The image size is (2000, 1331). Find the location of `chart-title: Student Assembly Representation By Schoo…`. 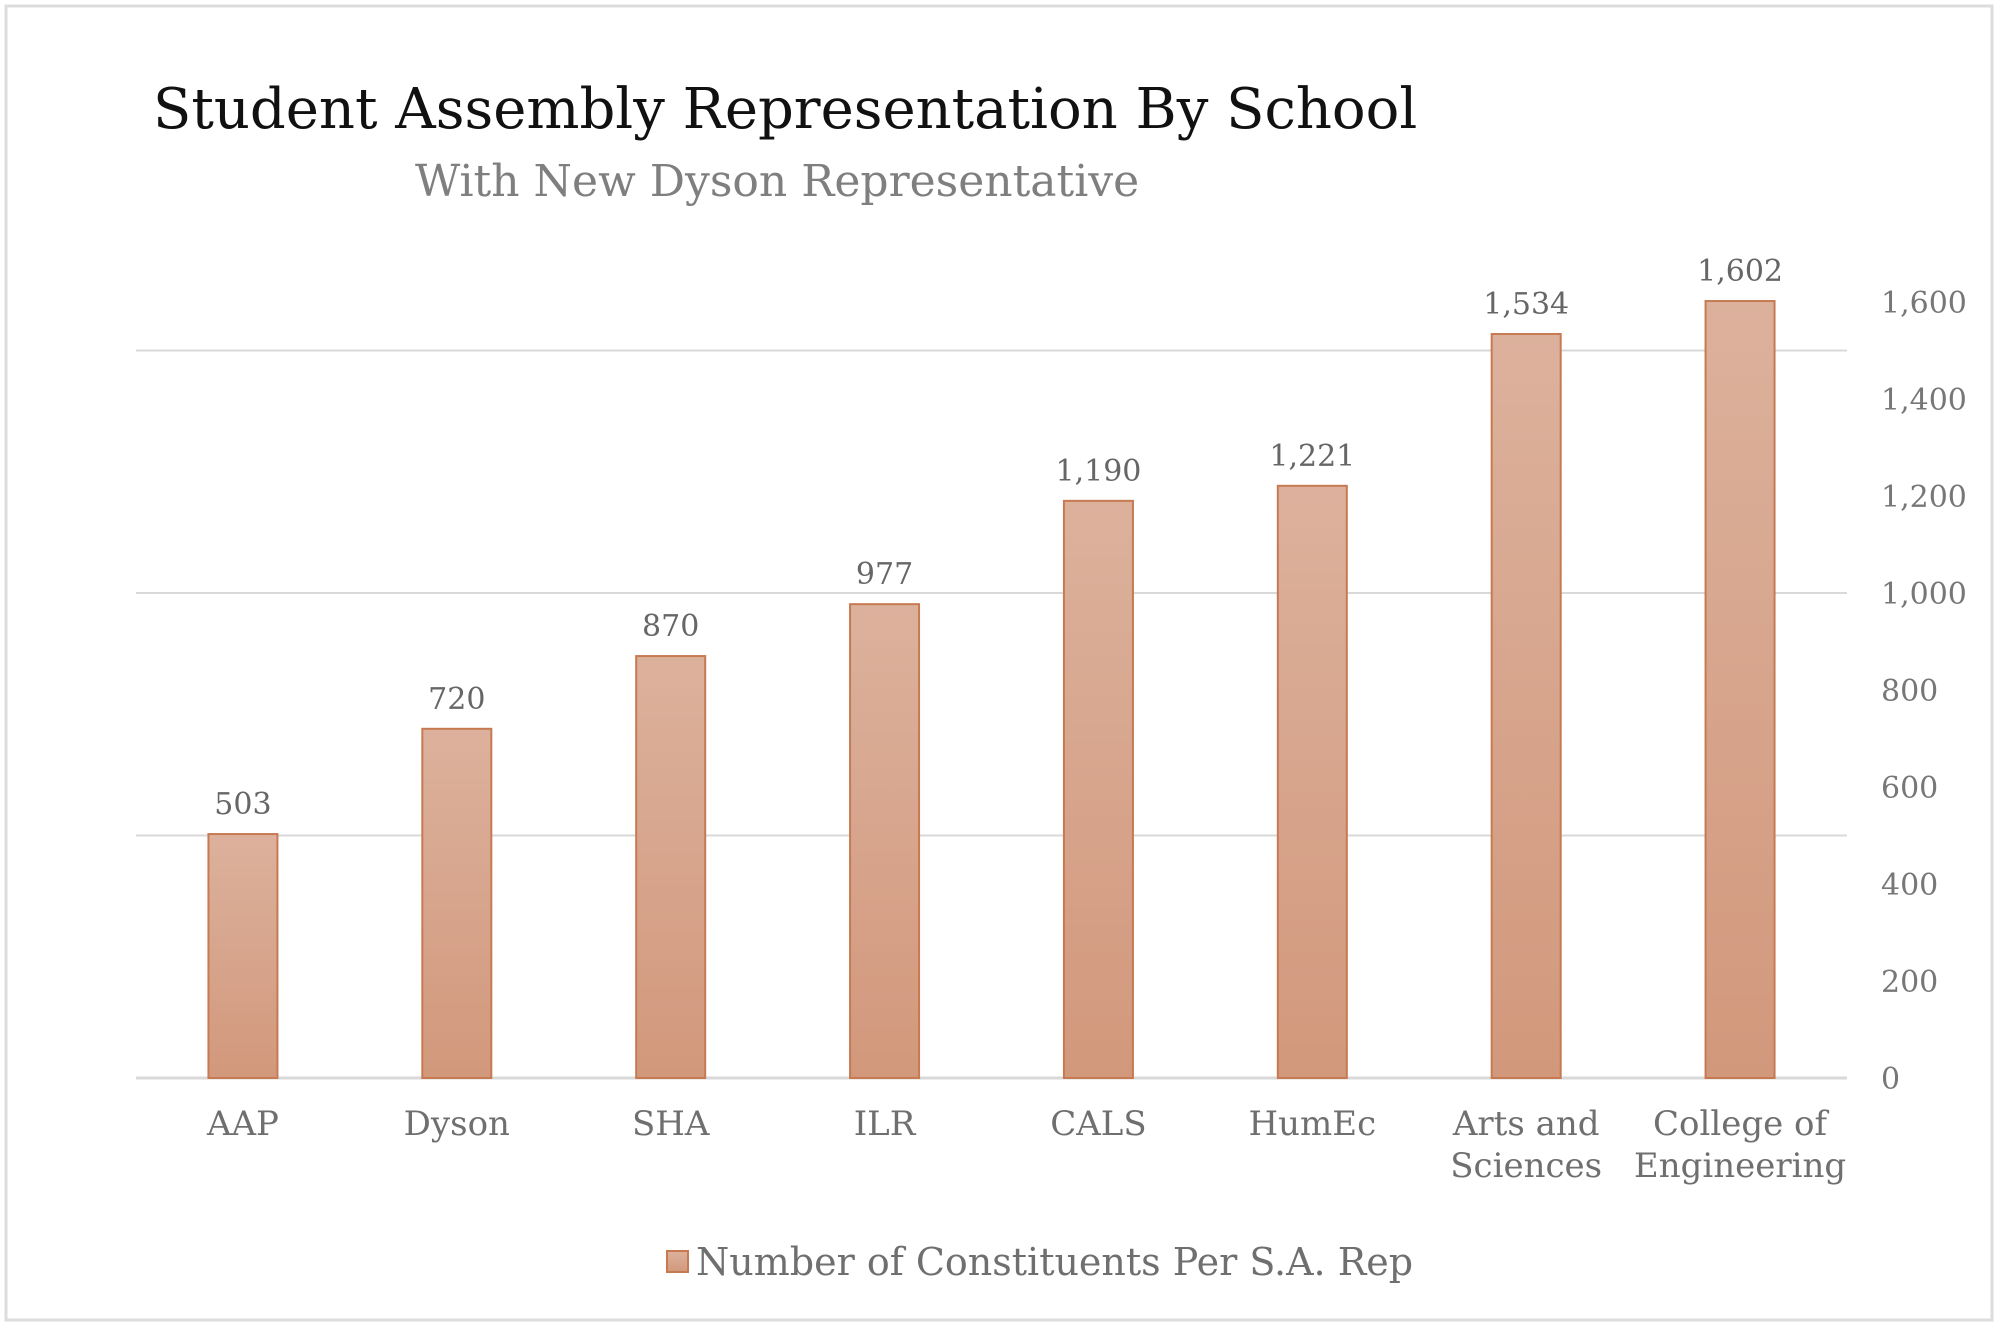

chart-title: Student Assembly Representation By Schoo… is located at coordinates (785, 109).